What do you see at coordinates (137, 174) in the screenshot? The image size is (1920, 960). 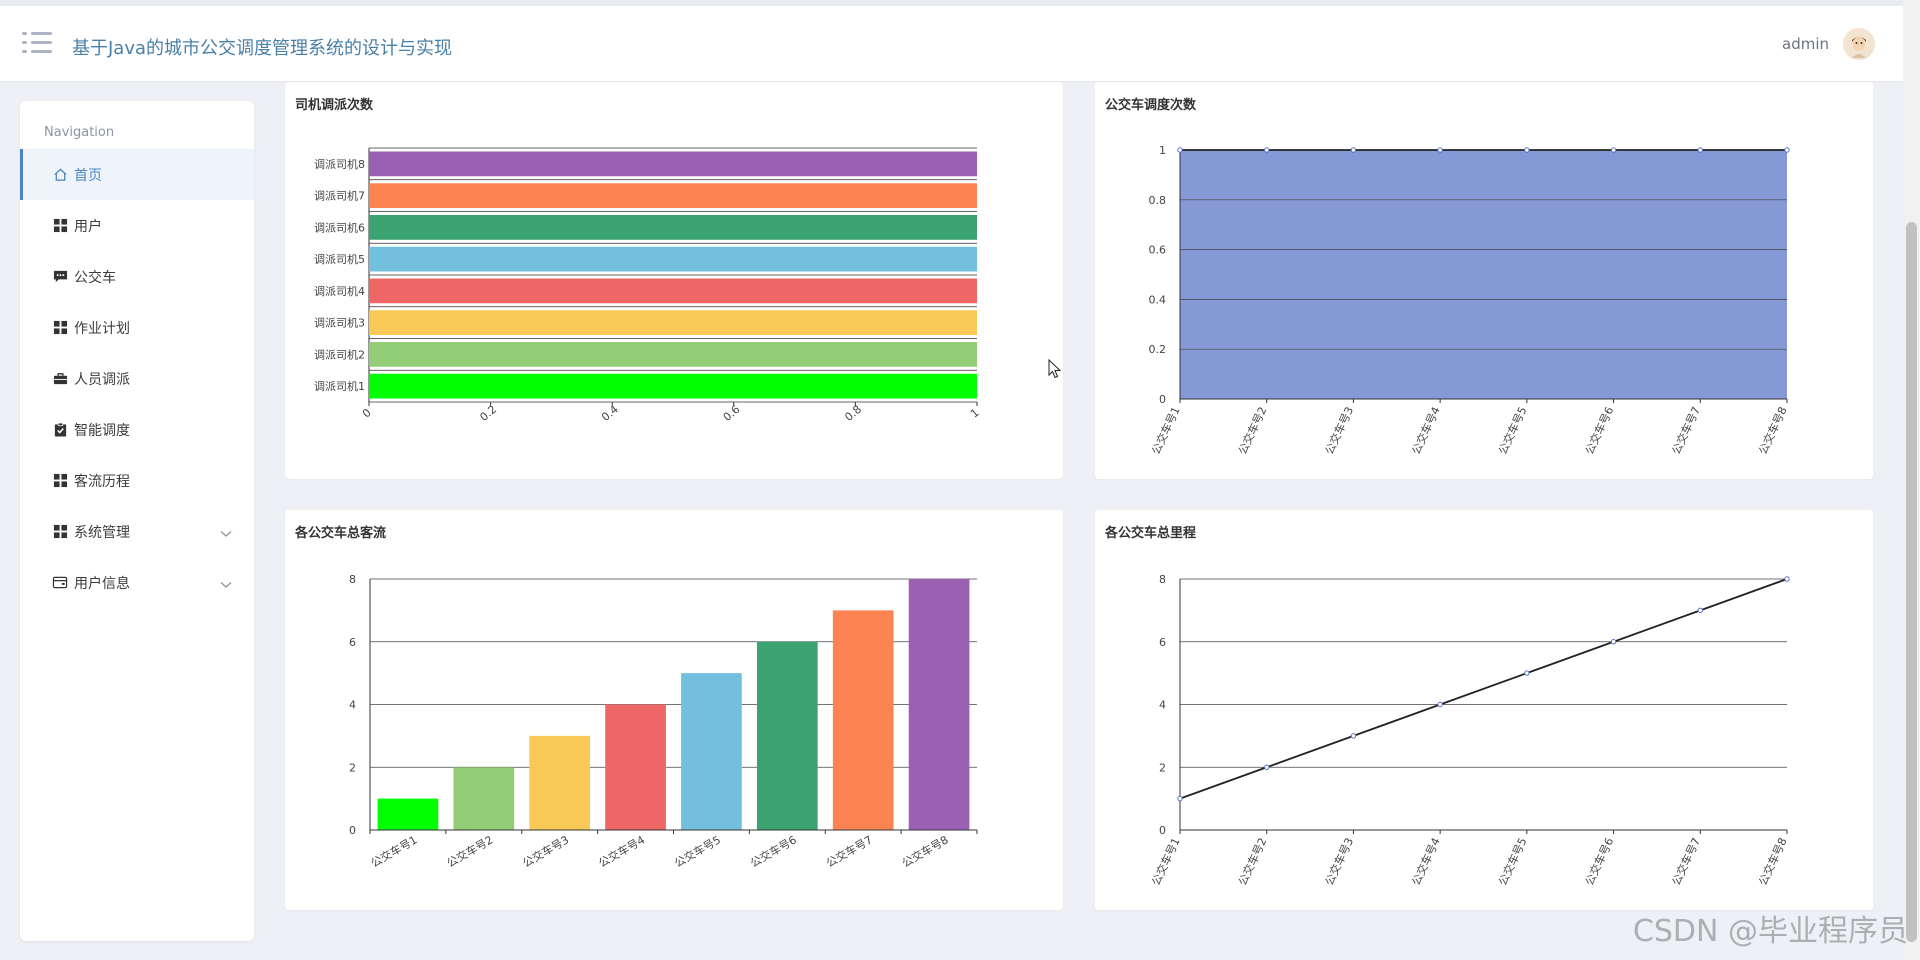 I see `sidebar-item-home: 首页` at bounding box center [137, 174].